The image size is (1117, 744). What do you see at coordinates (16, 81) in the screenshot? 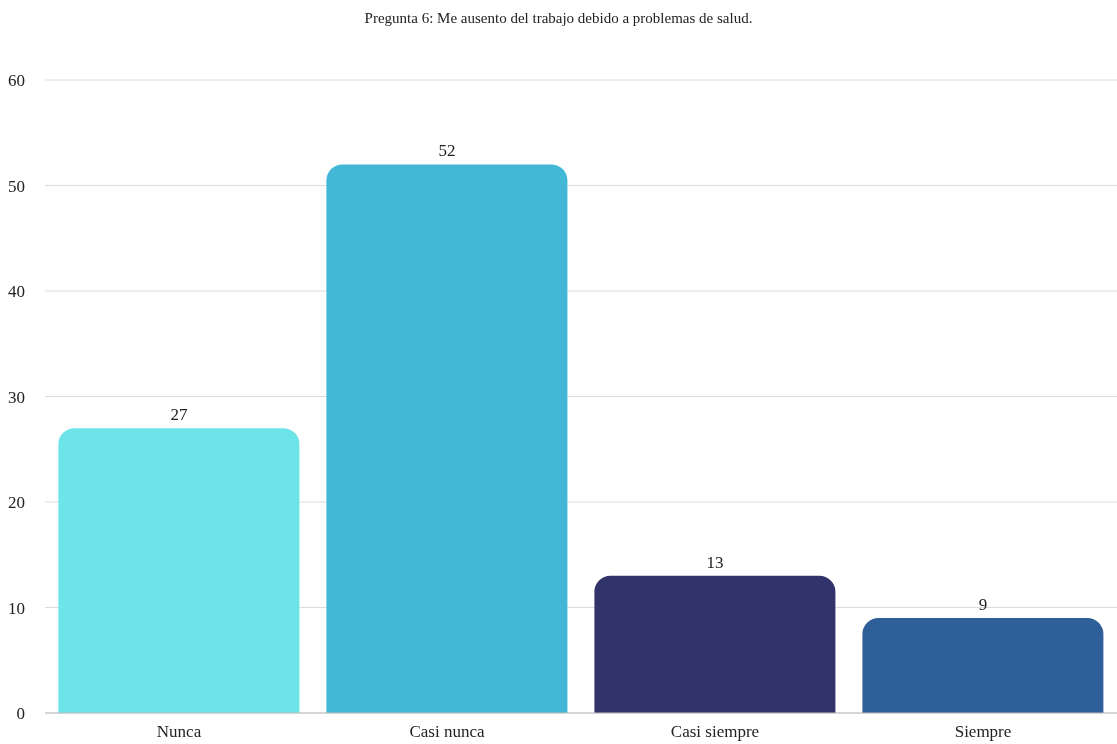
I see `y-tick-label: 60` at bounding box center [16, 81].